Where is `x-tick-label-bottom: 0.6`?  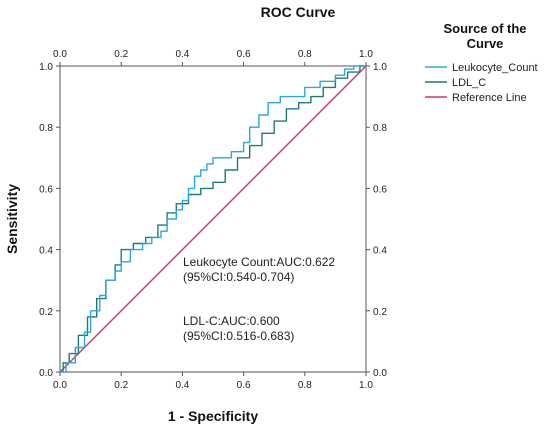 x-tick-label-bottom: 0.6 is located at coordinates (244, 385).